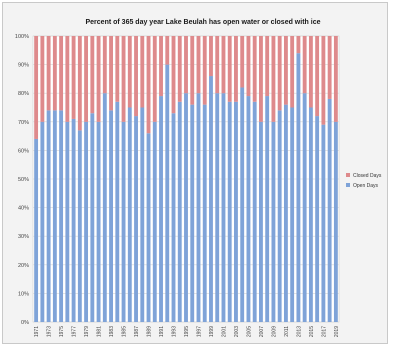 The height and width of the screenshot is (348, 393). I want to click on x-tick-label: 2007, so click(262, 331).